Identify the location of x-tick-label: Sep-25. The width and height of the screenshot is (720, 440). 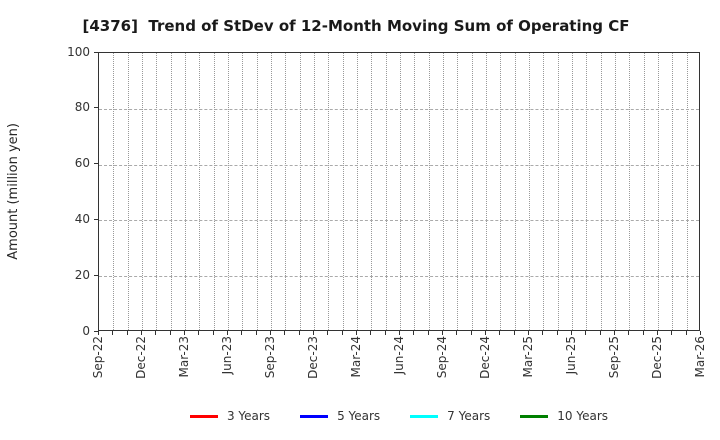
(614, 357).